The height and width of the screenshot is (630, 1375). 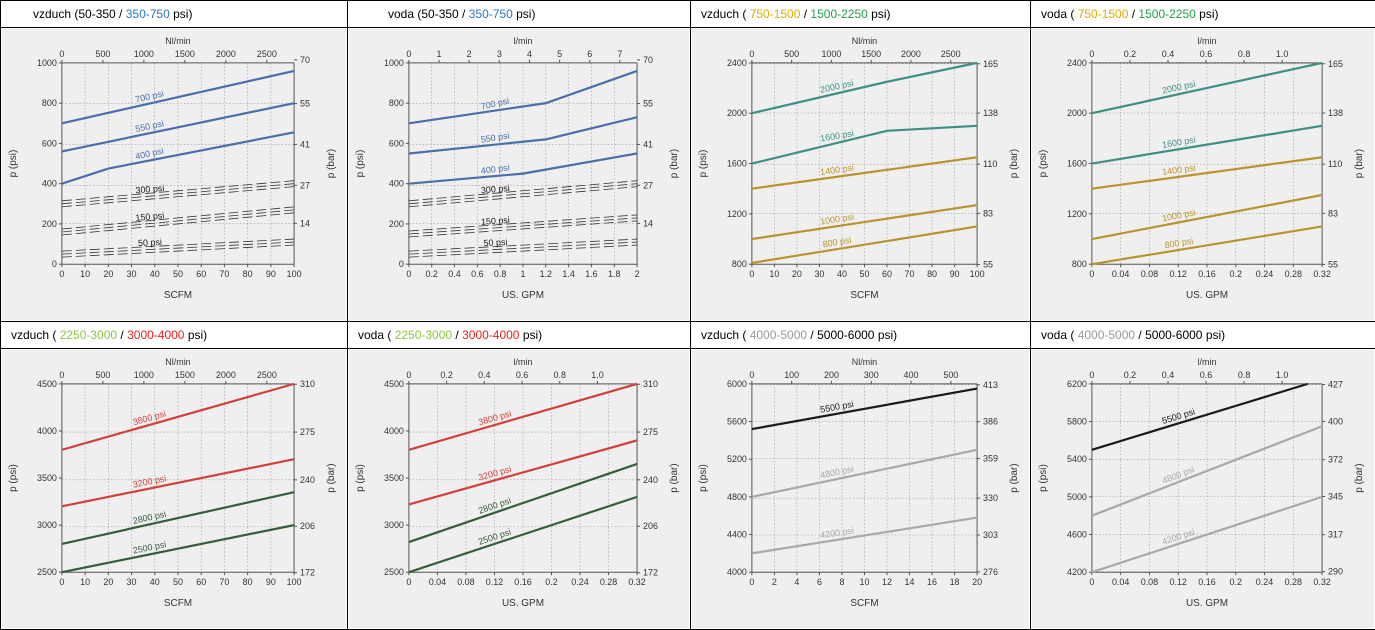 I want to click on top-tick-label: 5, so click(x=559, y=54).